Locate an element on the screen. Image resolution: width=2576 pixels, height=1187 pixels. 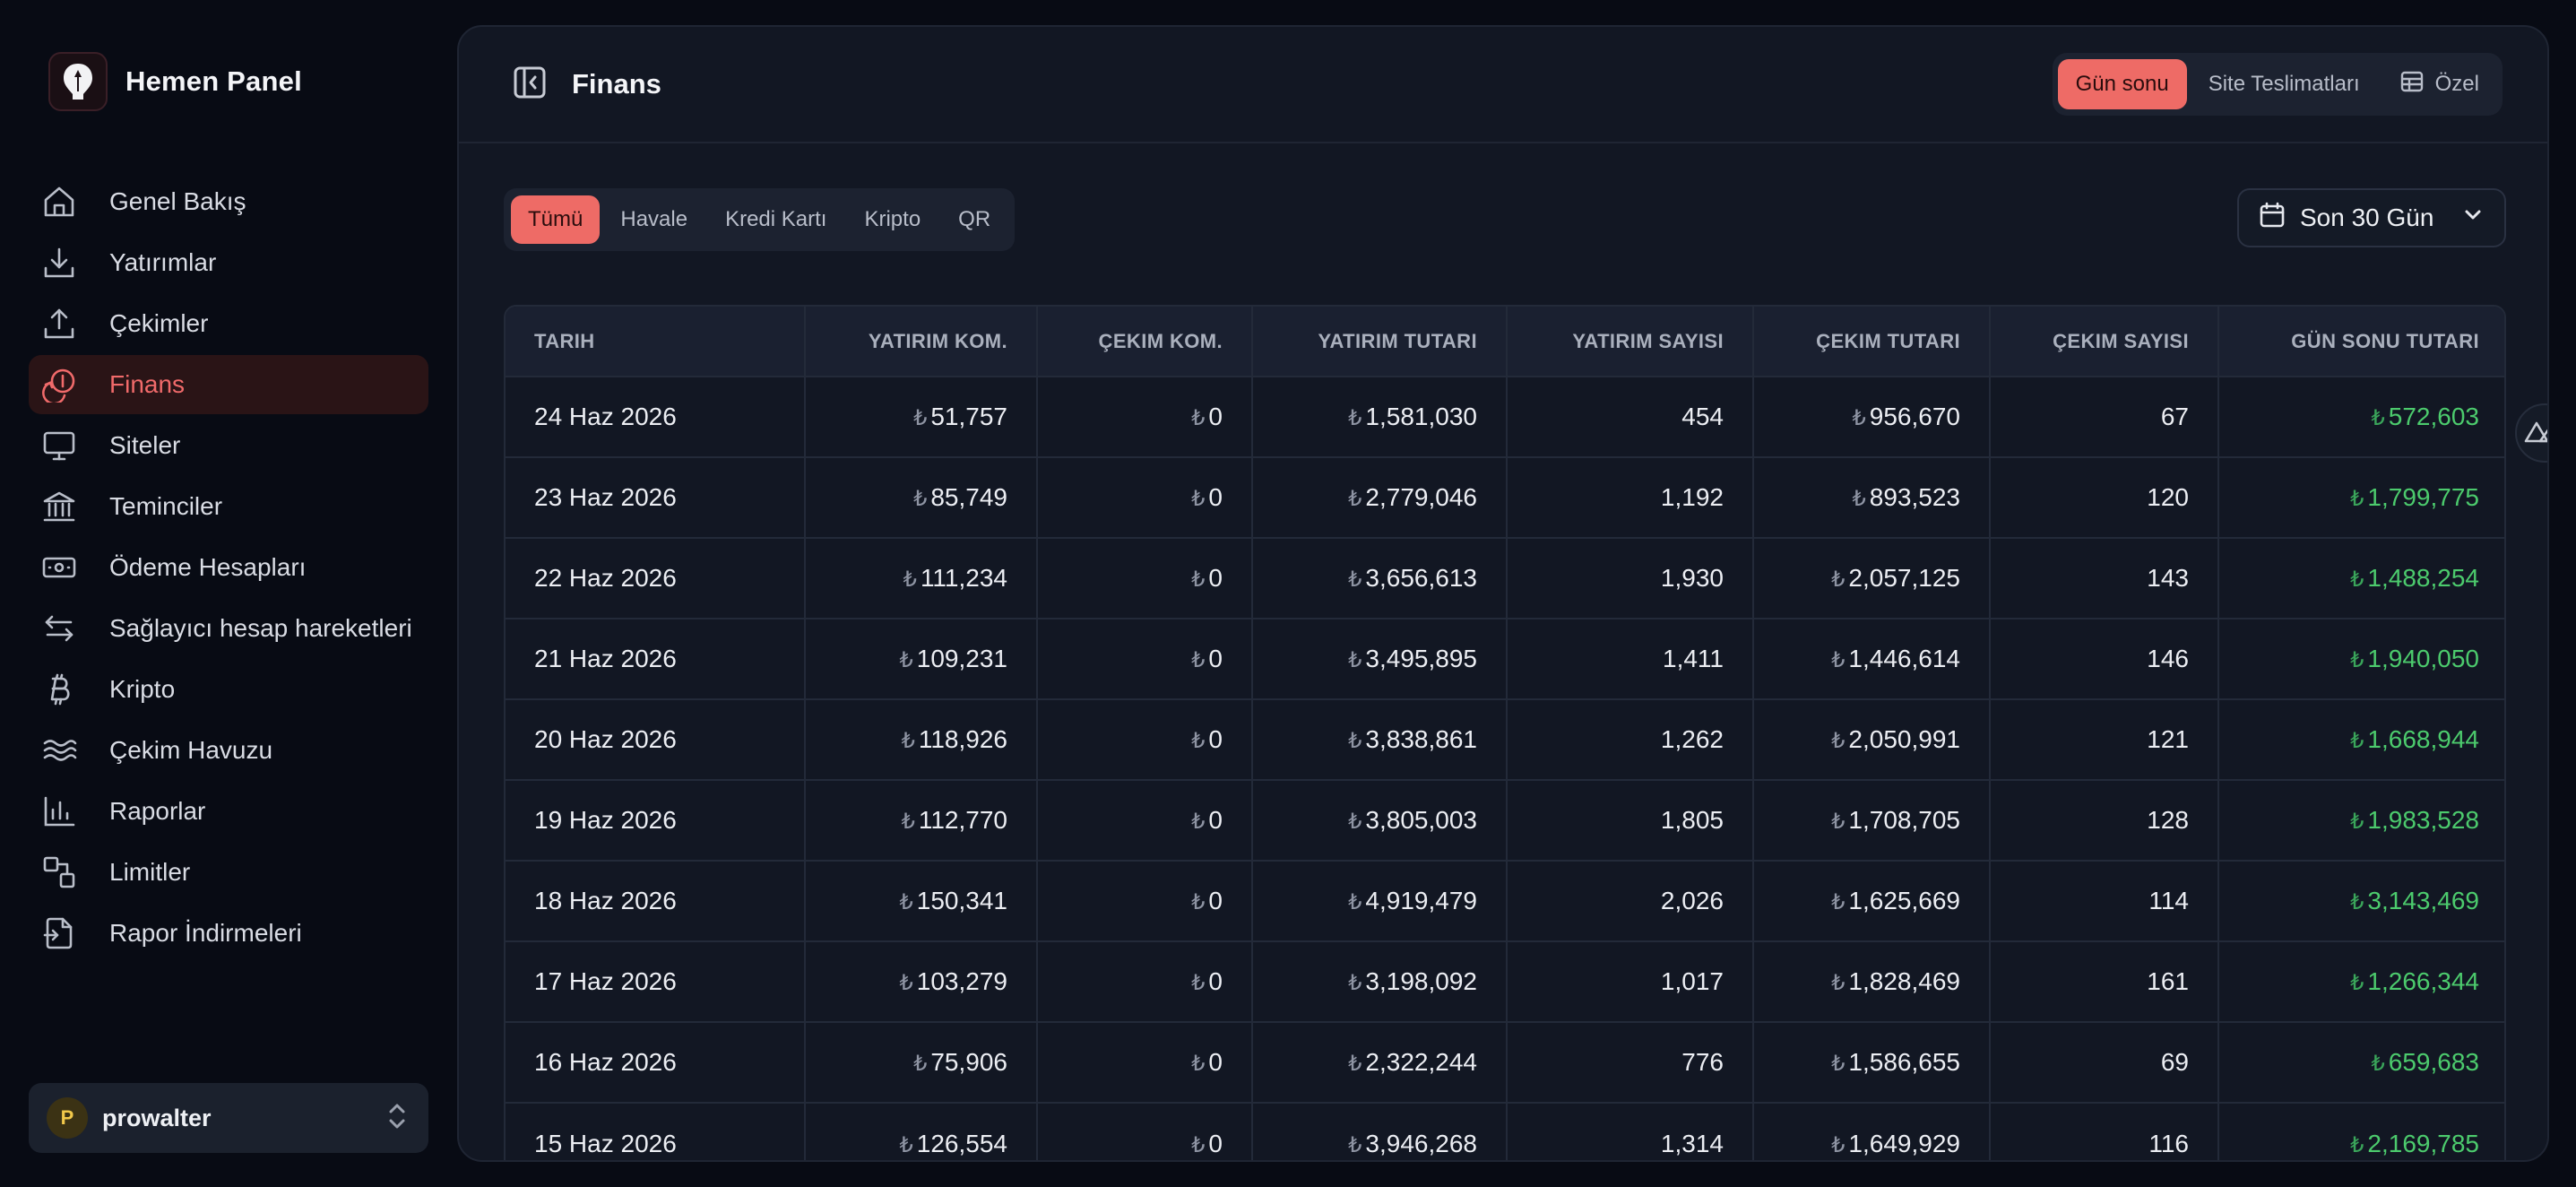
shapes-icon is located at coordinates (59, 872).